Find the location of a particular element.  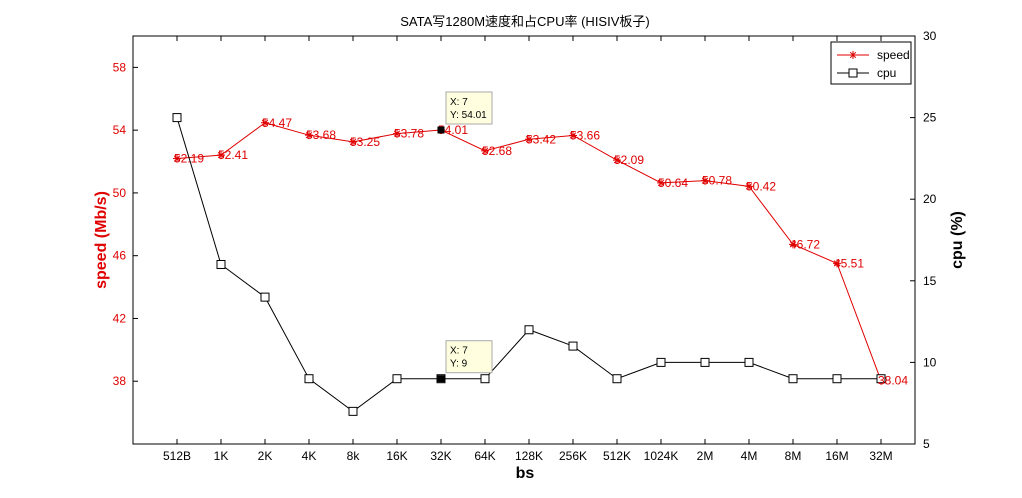

legend-box is located at coordinates (871, 63).